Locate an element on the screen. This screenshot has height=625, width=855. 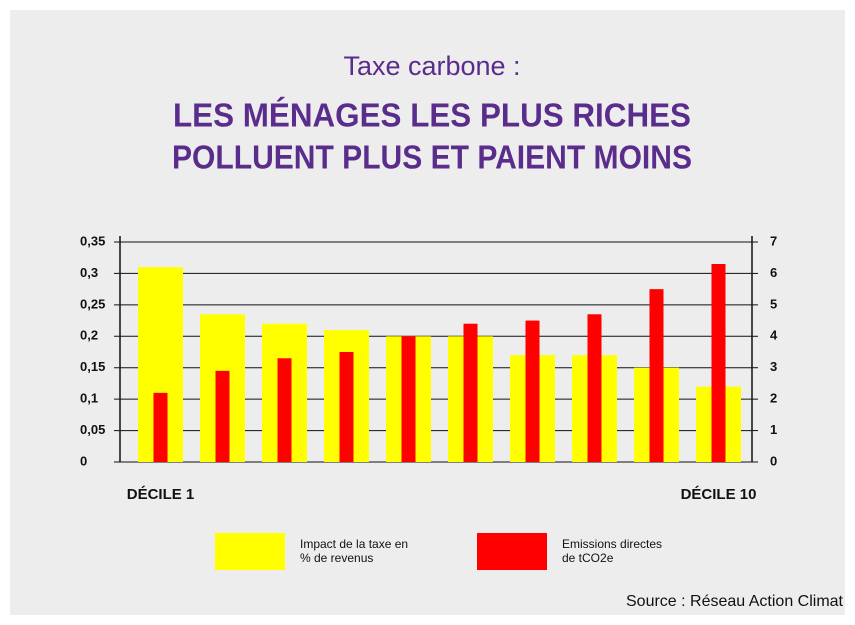
y-tick-label: 0,25 is located at coordinates (92, 303).